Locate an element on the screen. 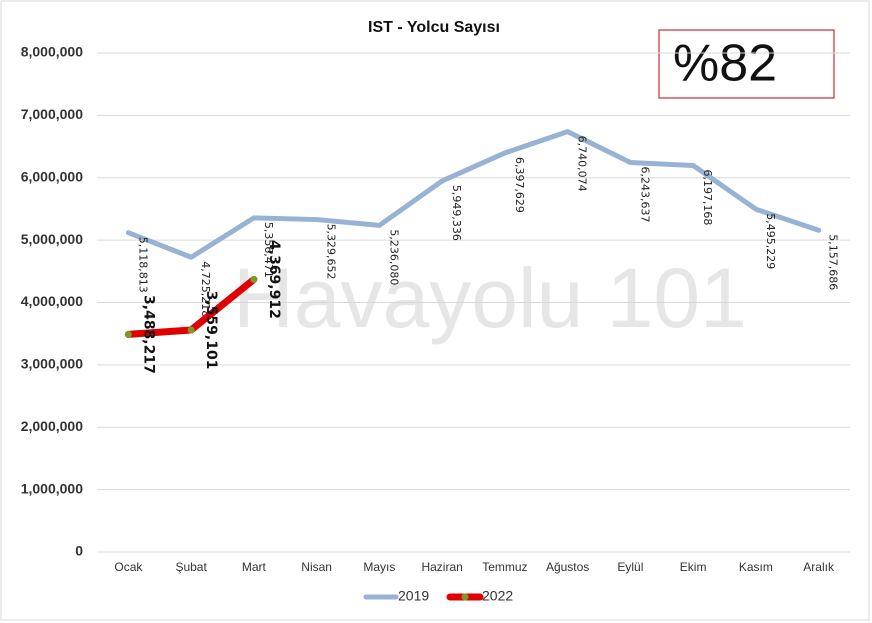 This screenshot has width=872, height=623. x-tick-label: Ekim is located at coordinates (693, 567).